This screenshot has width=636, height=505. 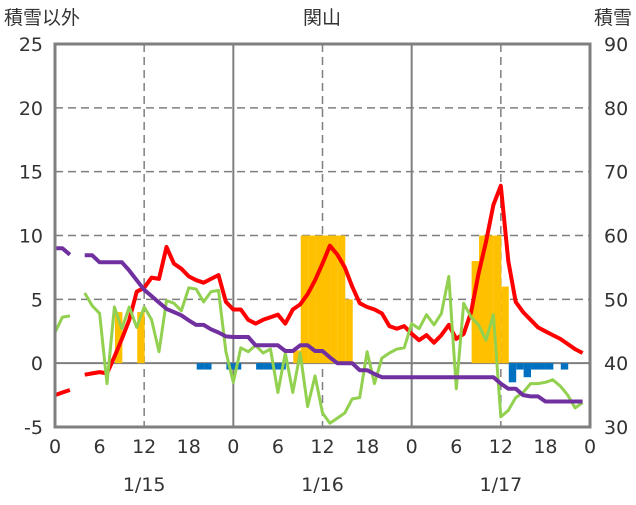 What do you see at coordinates (37, 300) in the screenshot?
I see `y-left-tick-label: 5` at bounding box center [37, 300].